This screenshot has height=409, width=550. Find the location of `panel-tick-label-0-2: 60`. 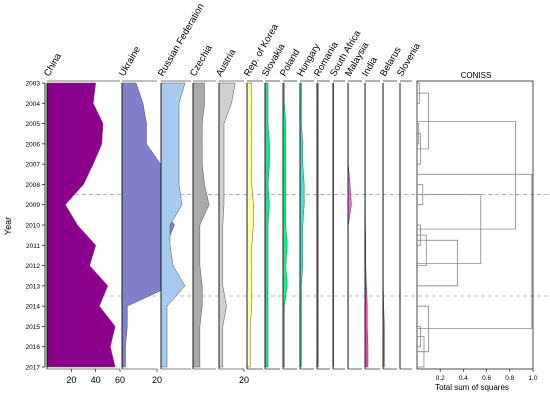

panel-tick-label-0-2: 60 is located at coordinates (120, 380).